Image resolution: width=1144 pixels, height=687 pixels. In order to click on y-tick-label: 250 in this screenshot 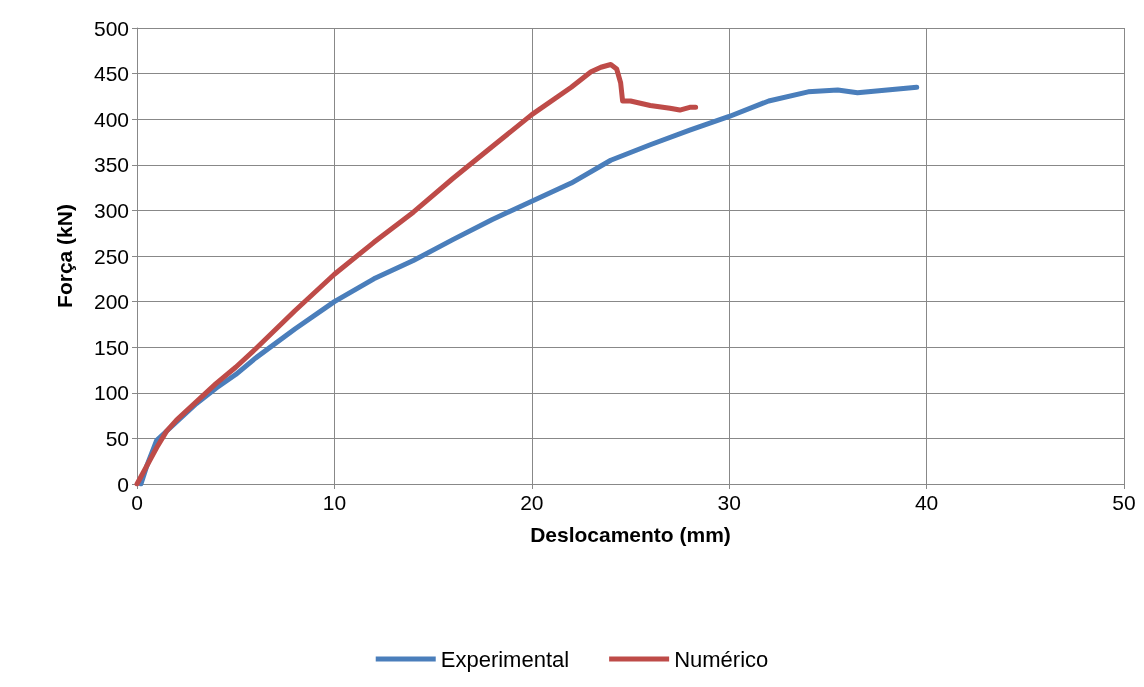, I will do `click(111, 256)`.